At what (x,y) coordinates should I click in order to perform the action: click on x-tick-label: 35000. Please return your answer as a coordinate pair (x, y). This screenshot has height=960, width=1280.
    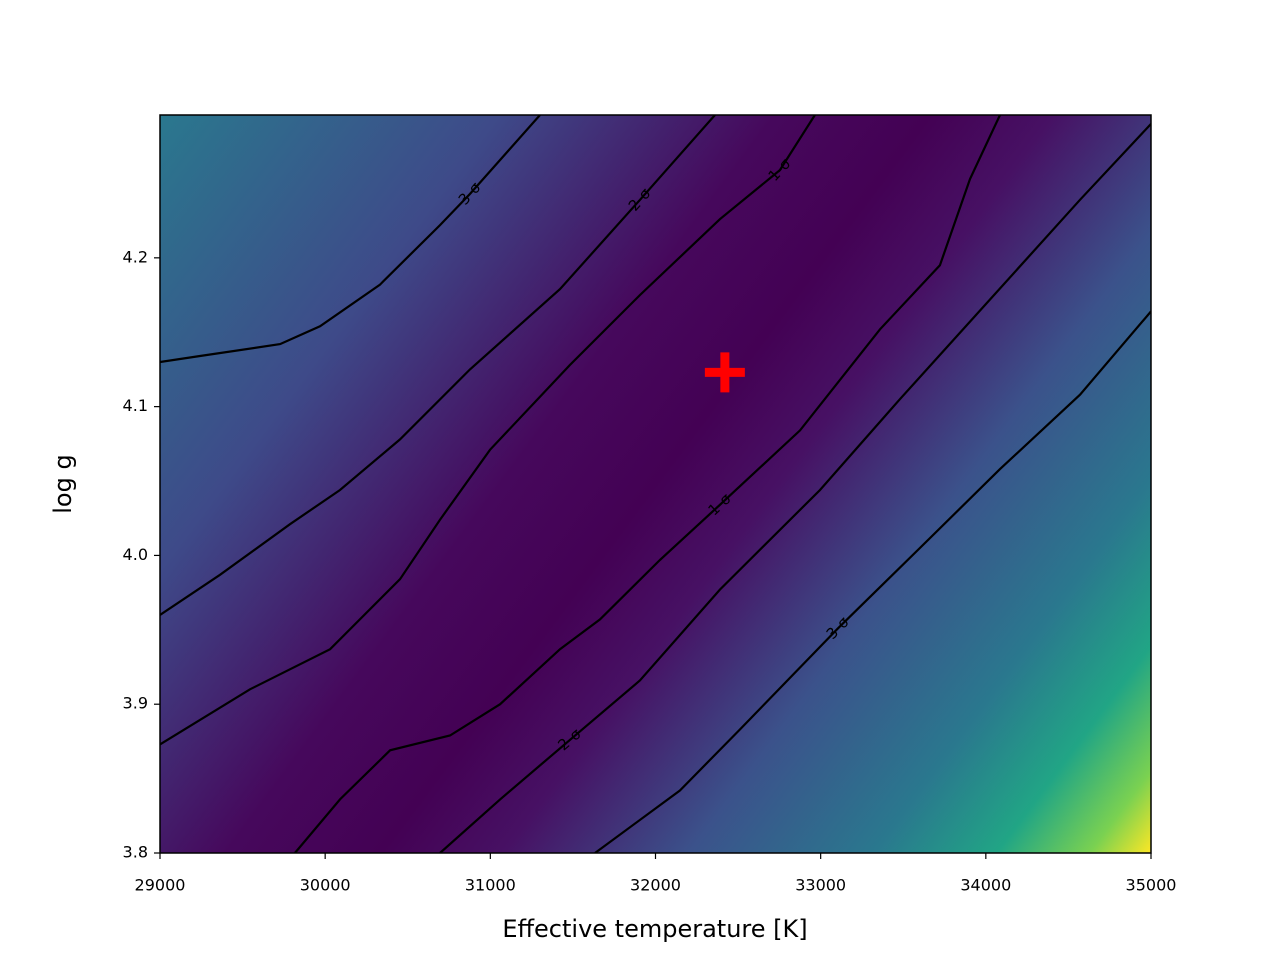
    Looking at the image, I should click on (1151, 885).